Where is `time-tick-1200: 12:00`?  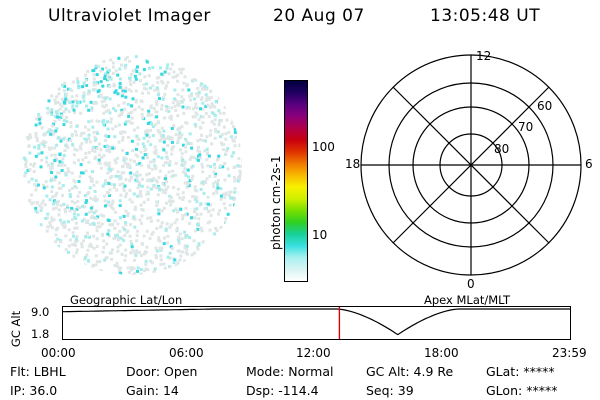
time-tick-1200: 12:00 is located at coordinates (313, 353).